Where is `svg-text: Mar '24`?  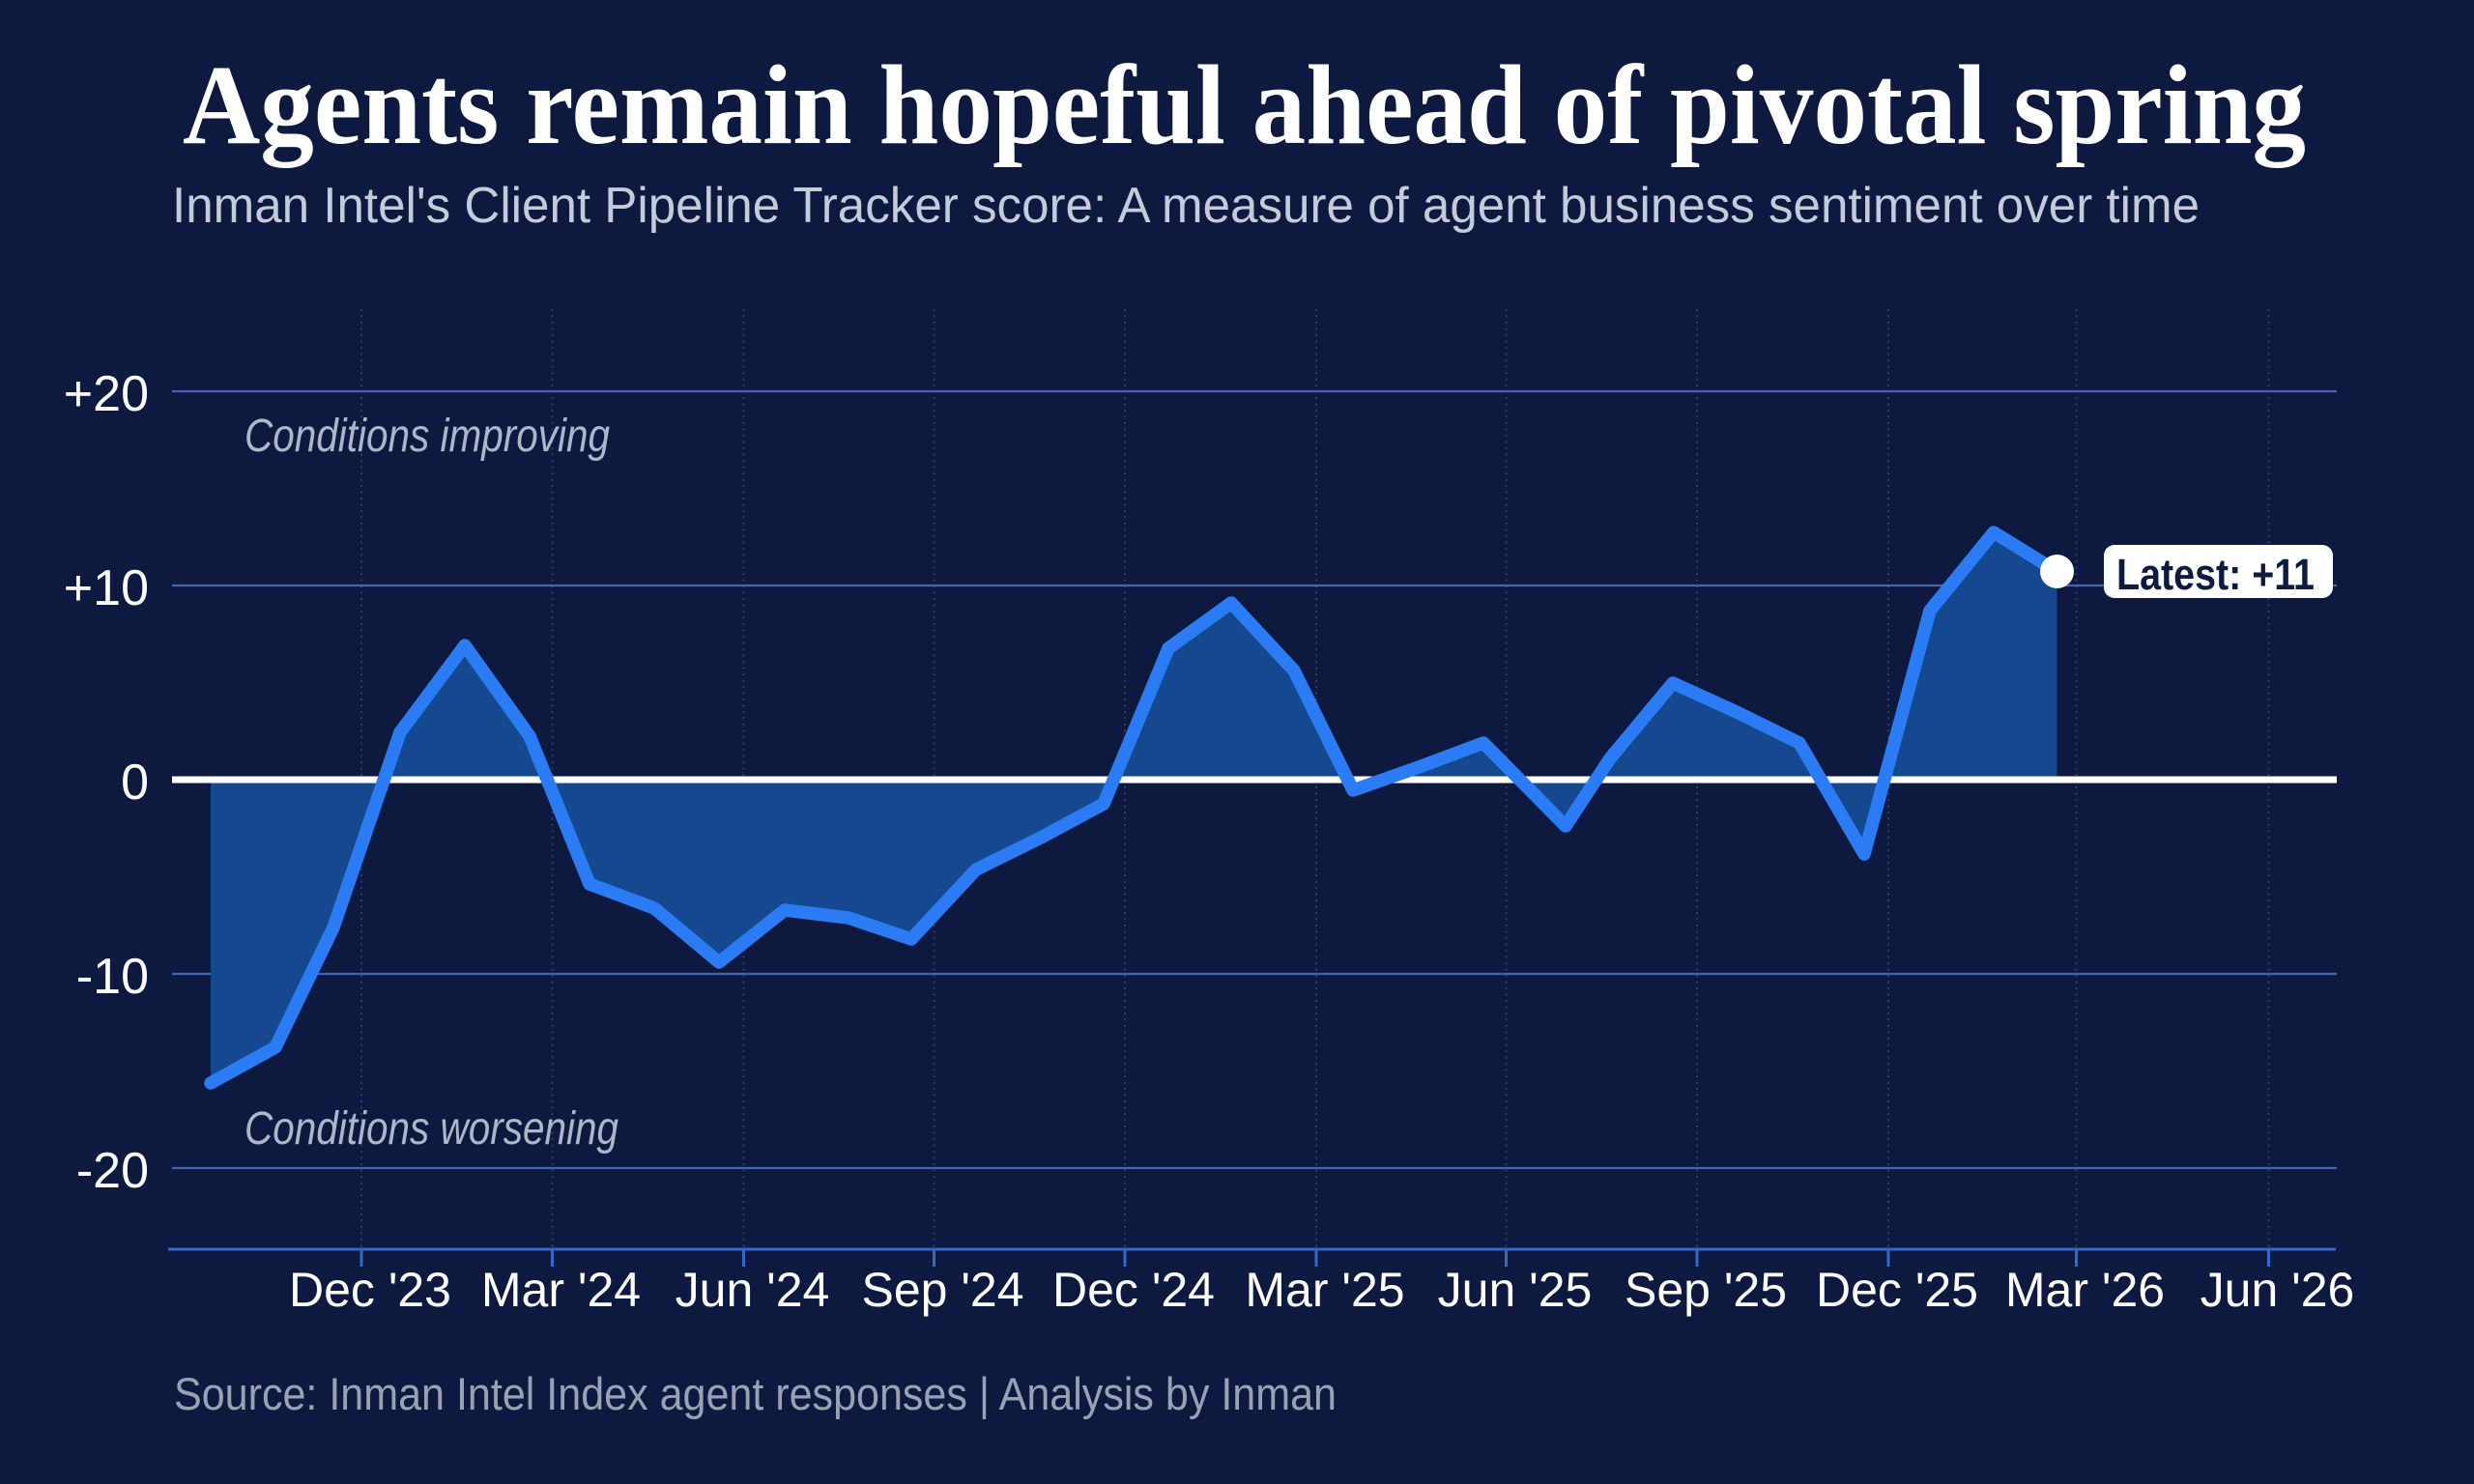 svg-text: Mar '24 is located at coordinates (561, 1290).